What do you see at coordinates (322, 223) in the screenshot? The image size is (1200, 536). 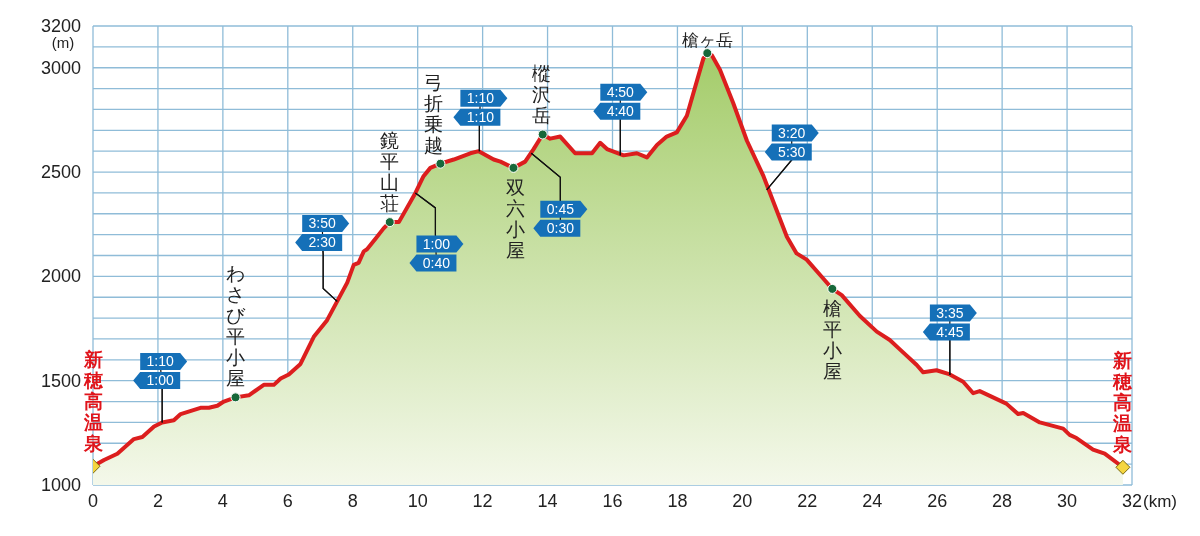 I see `annotation: 3:50` at bounding box center [322, 223].